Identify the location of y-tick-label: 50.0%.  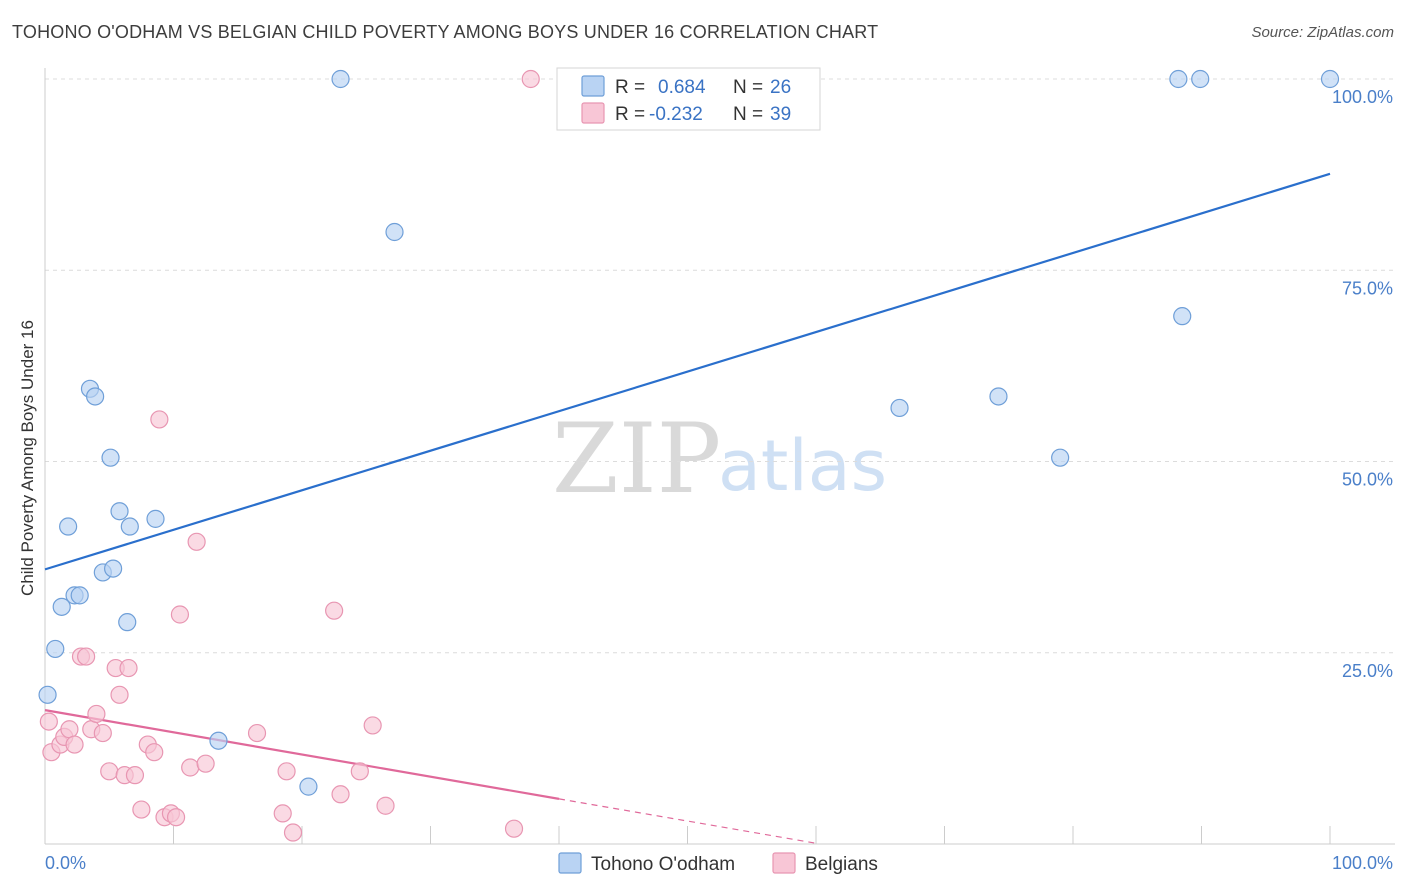
(1367, 480).